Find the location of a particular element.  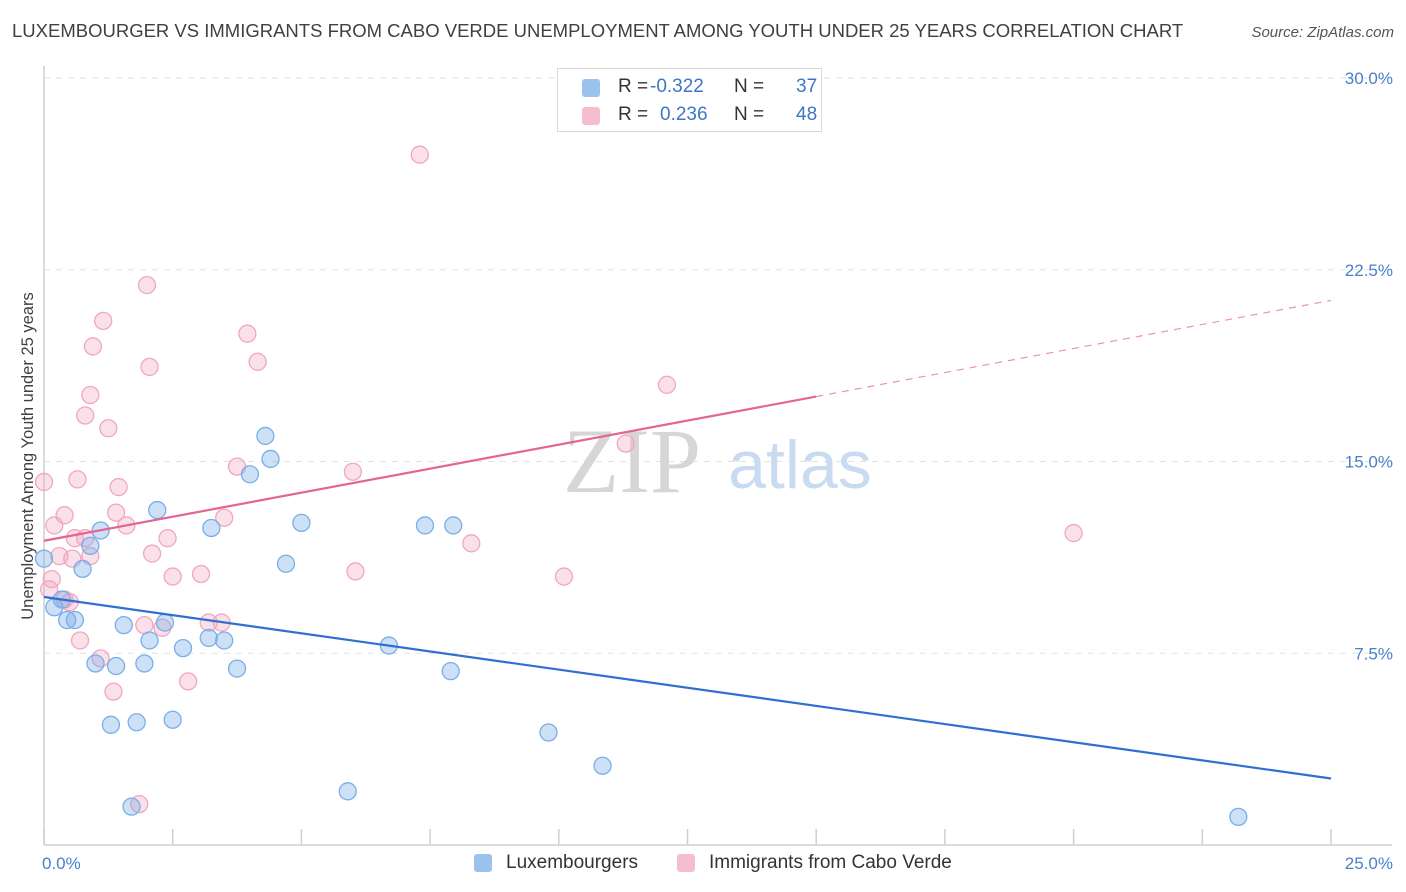

legend-swatch-cabo-verde is located at coordinates (591, 116).